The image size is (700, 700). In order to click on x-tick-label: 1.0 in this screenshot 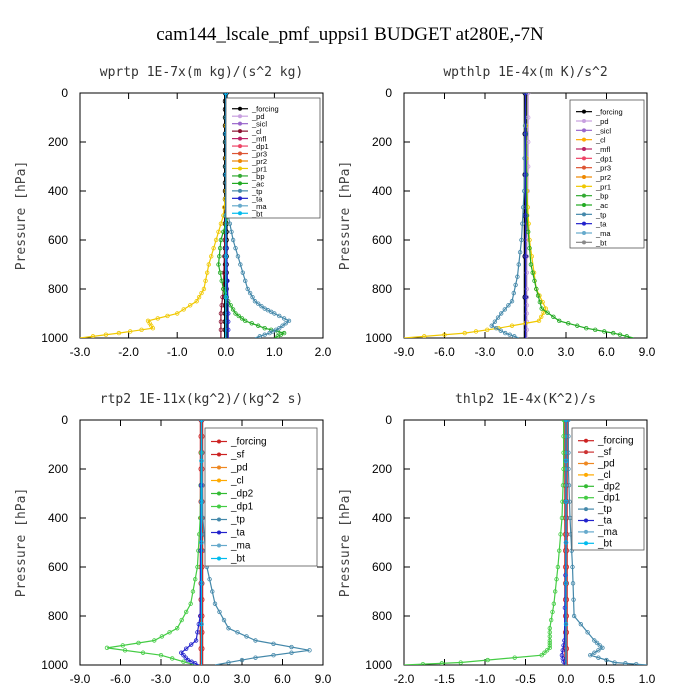, I will do `click(647, 679)`.